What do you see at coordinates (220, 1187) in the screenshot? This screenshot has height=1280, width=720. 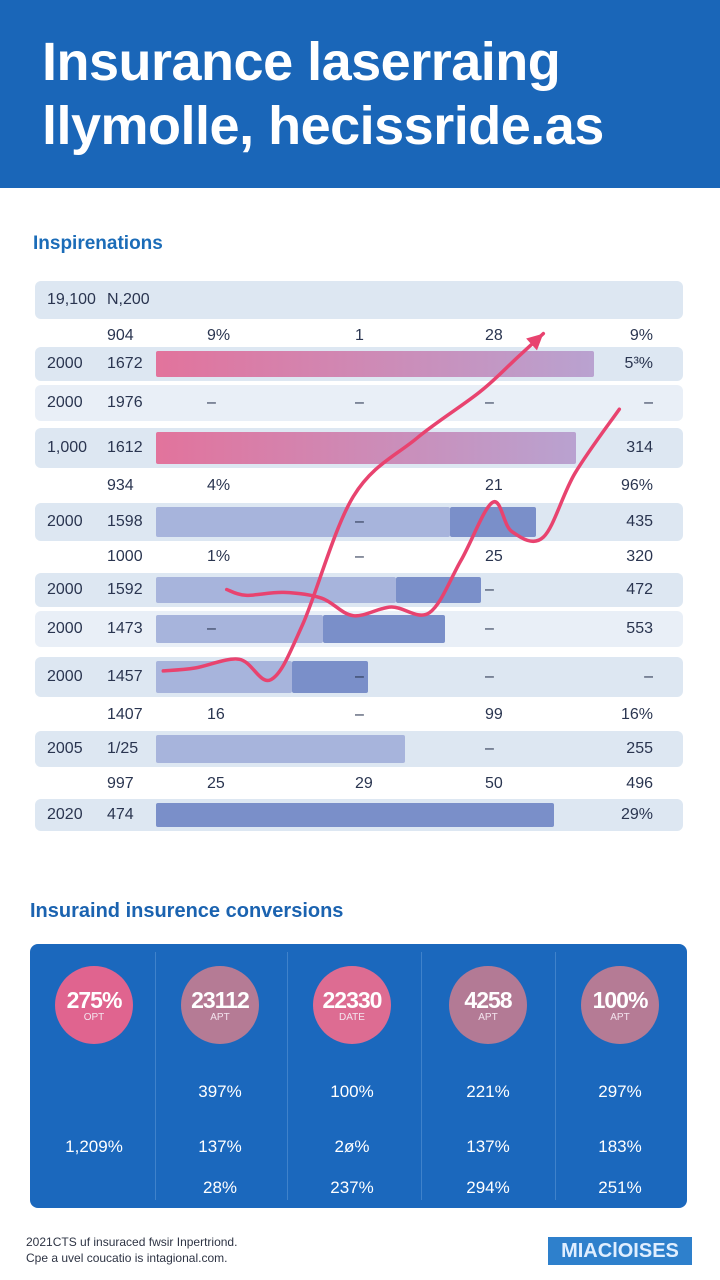 I see `conversion-value: 28%` at bounding box center [220, 1187].